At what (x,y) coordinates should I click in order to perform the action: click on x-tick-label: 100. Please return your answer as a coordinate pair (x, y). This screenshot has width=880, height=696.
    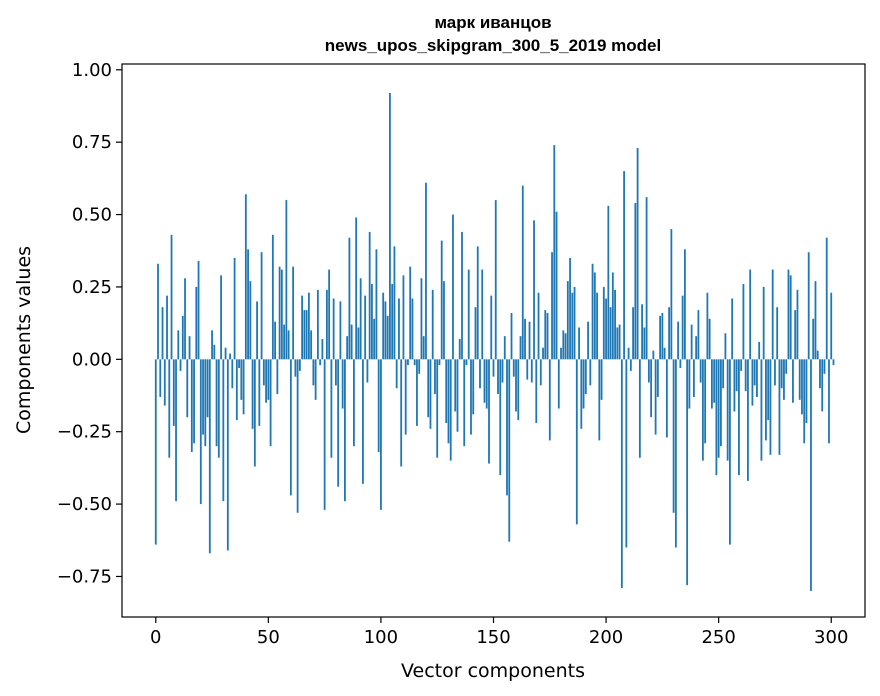
    Looking at the image, I should click on (381, 637).